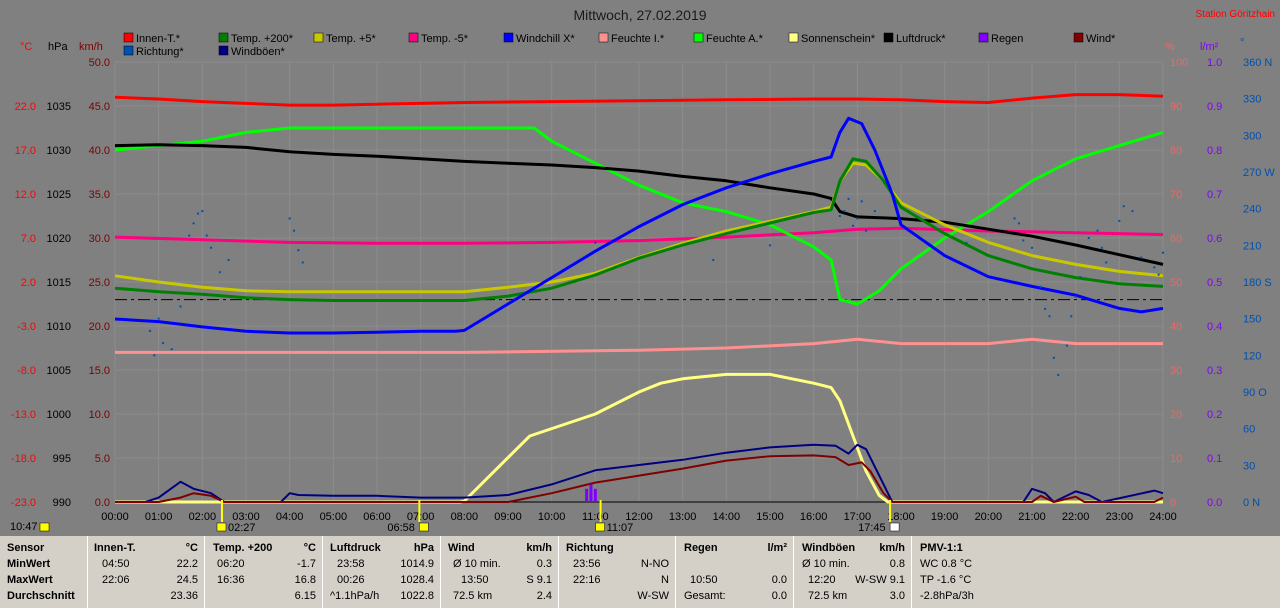  What do you see at coordinates (1007, 39) in the screenshot?
I see `legend-label: Regen` at bounding box center [1007, 39].